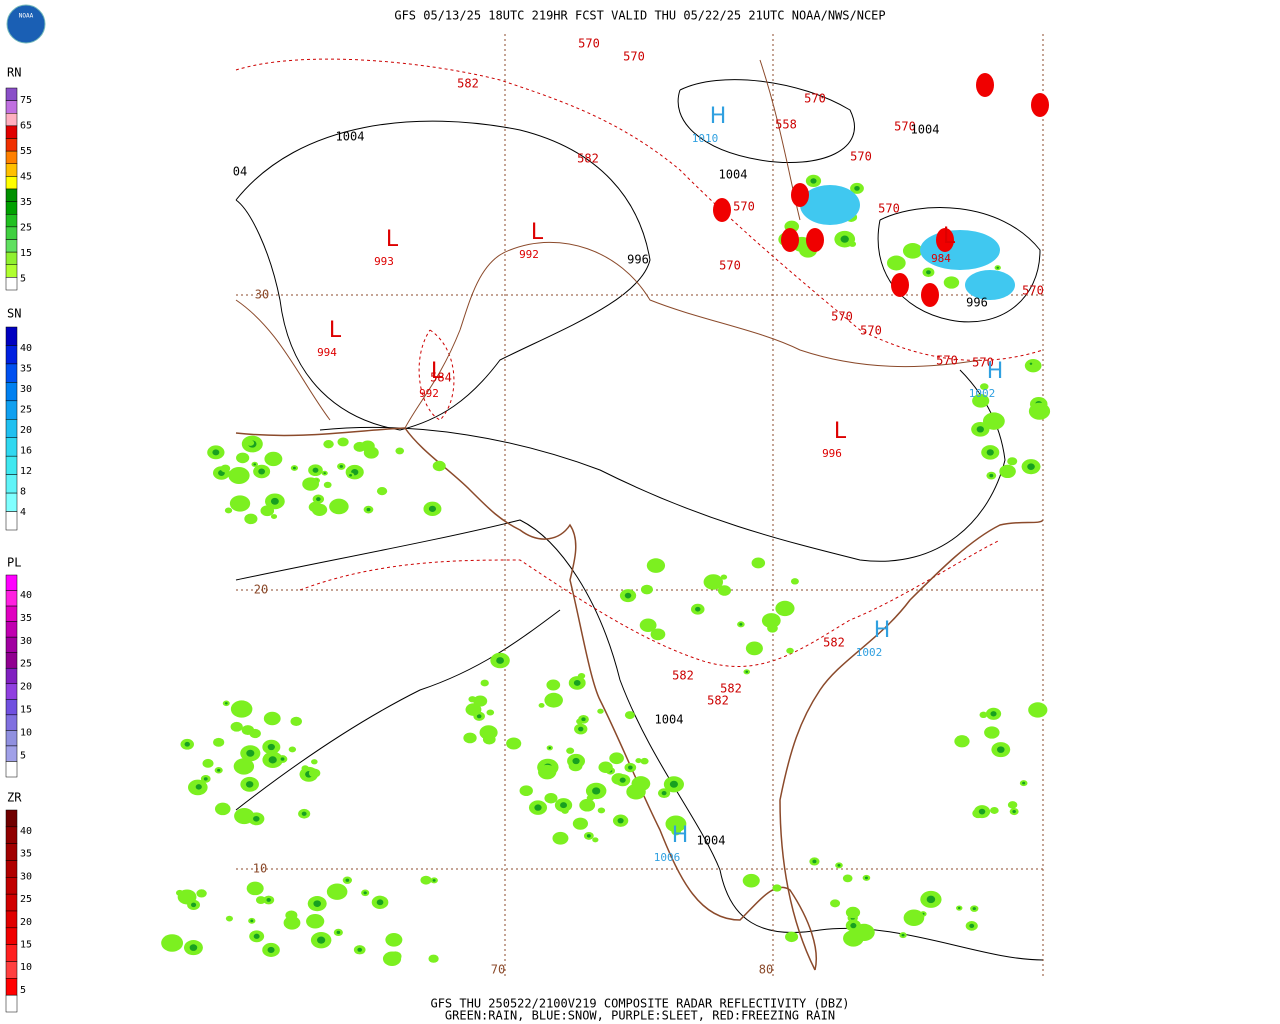 This screenshot has height=1024, width=1280. Describe the element at coordinates (669, 720) in the screenshot. I see `contour-label: 1004` at that location.